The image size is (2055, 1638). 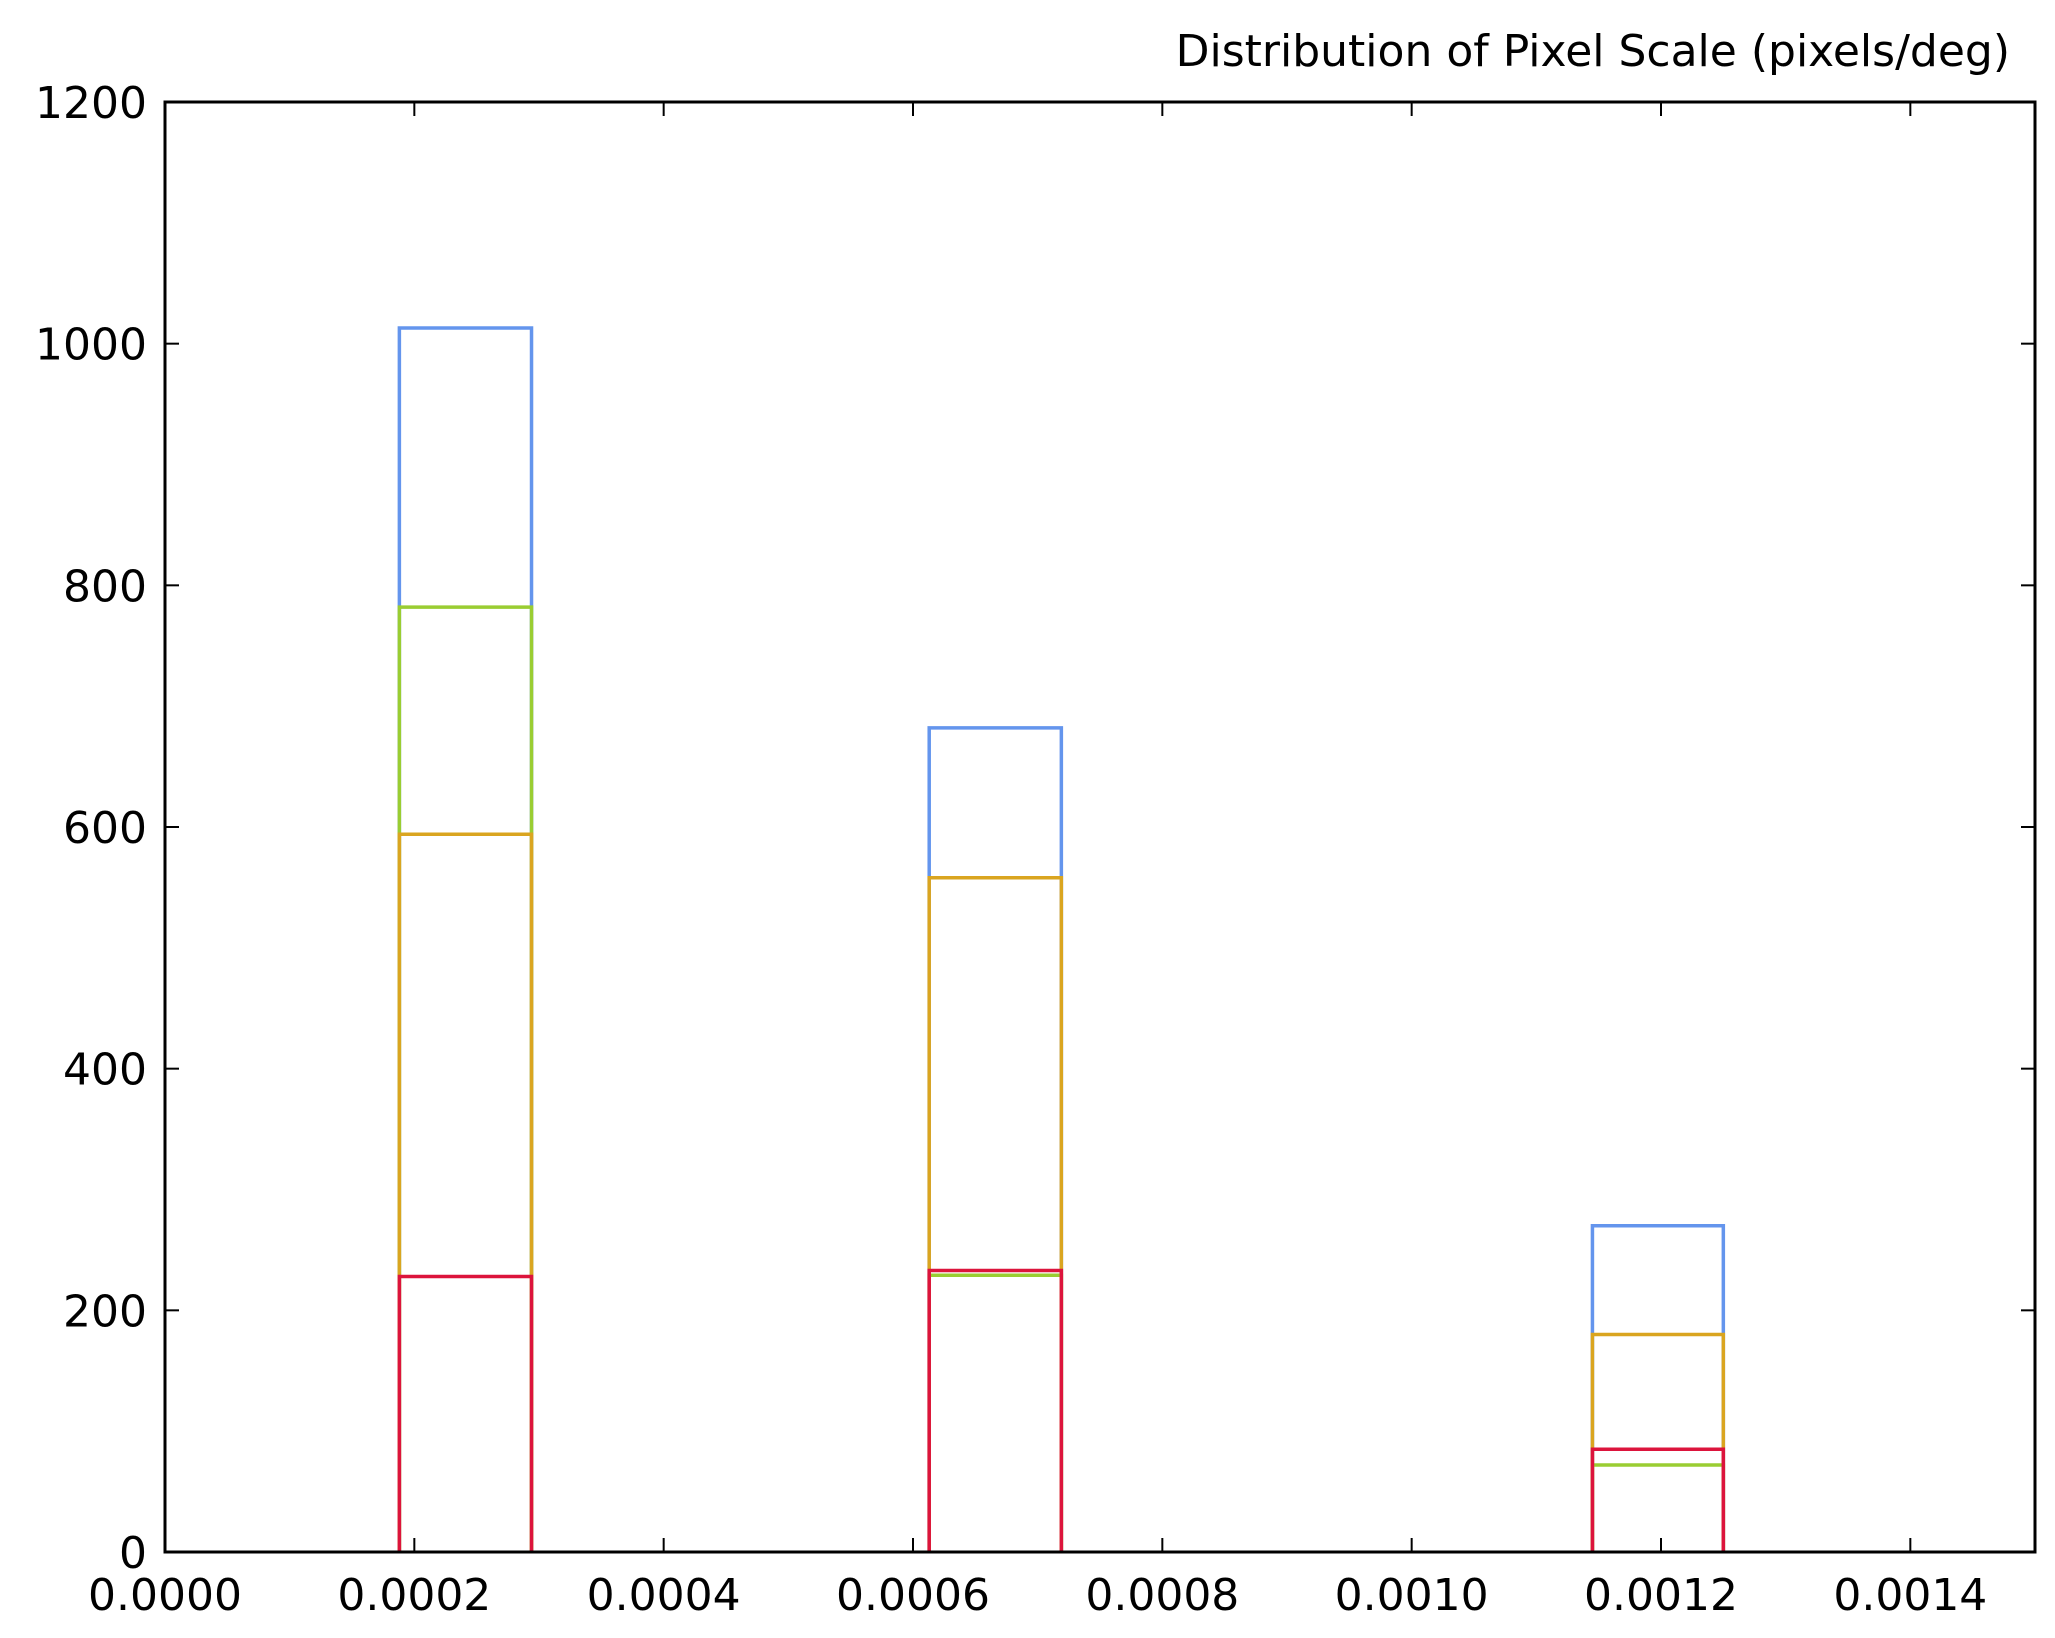 I want to click on y-tick-label: 400, so click(x=105, y=1070).